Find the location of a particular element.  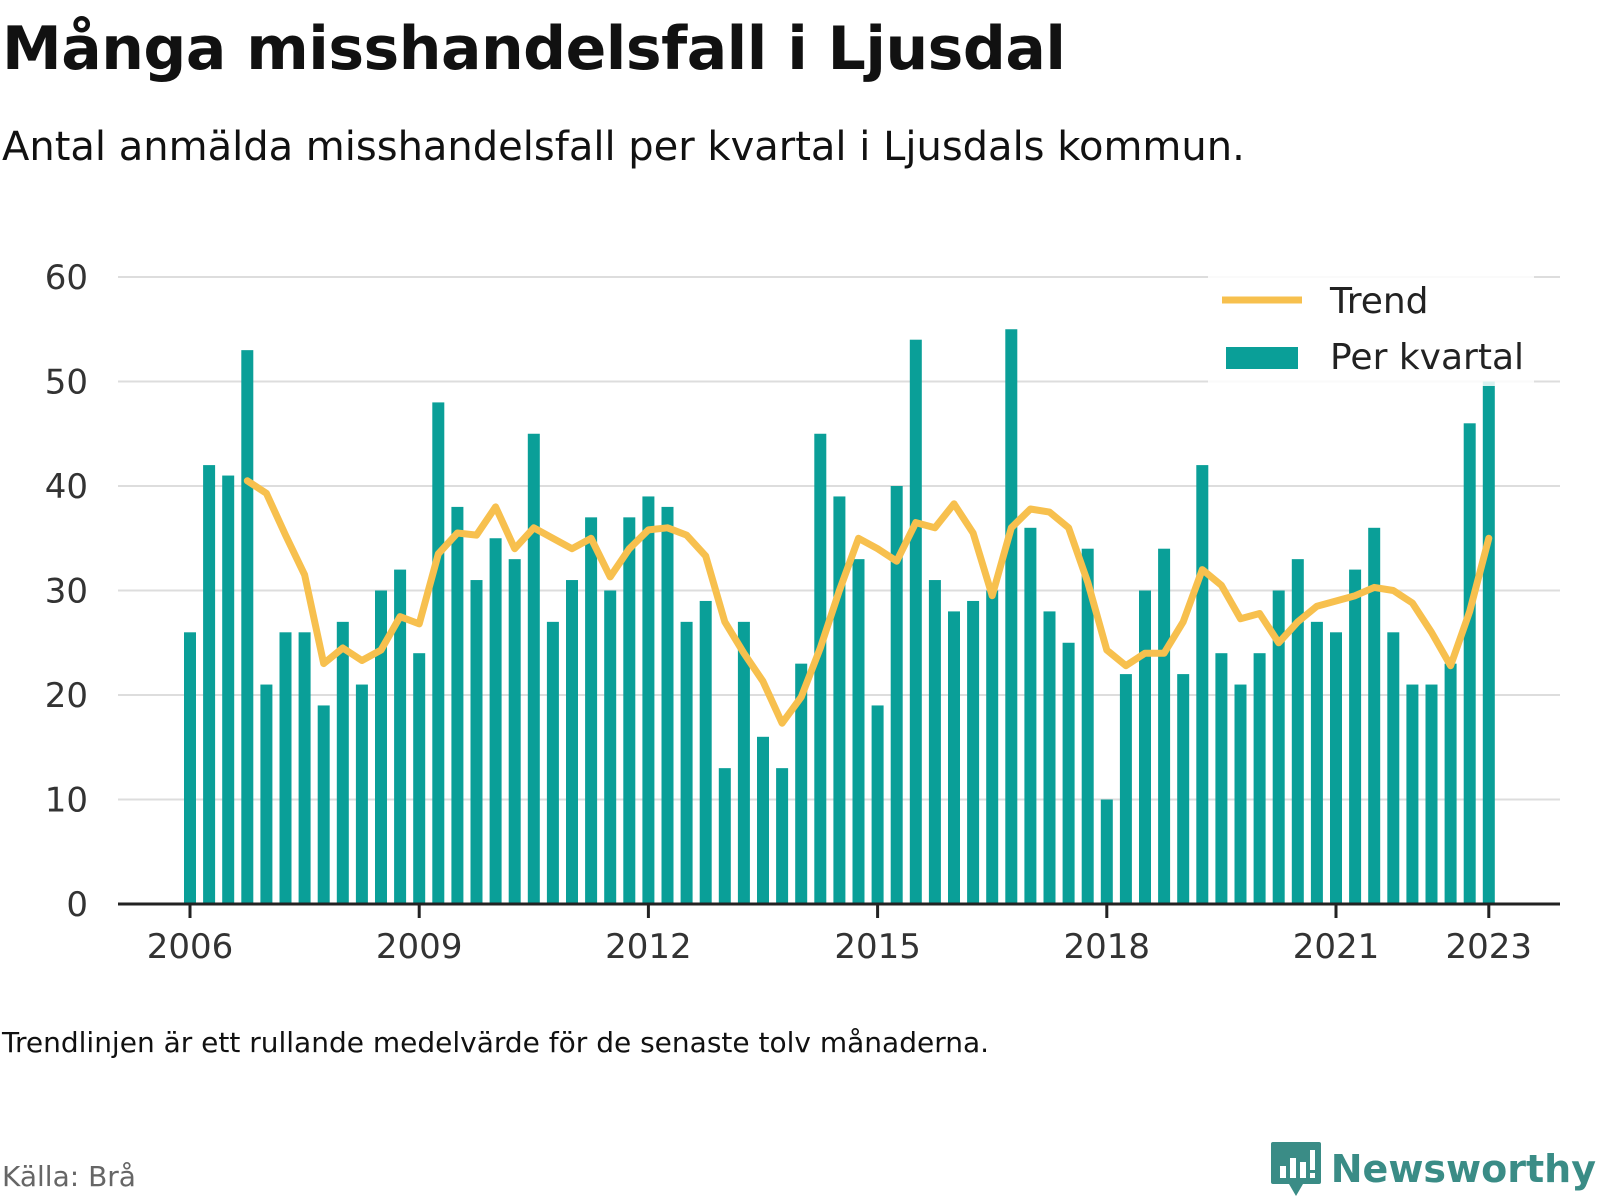

y-tick-label: 30 is located at coordinates (66, 592).